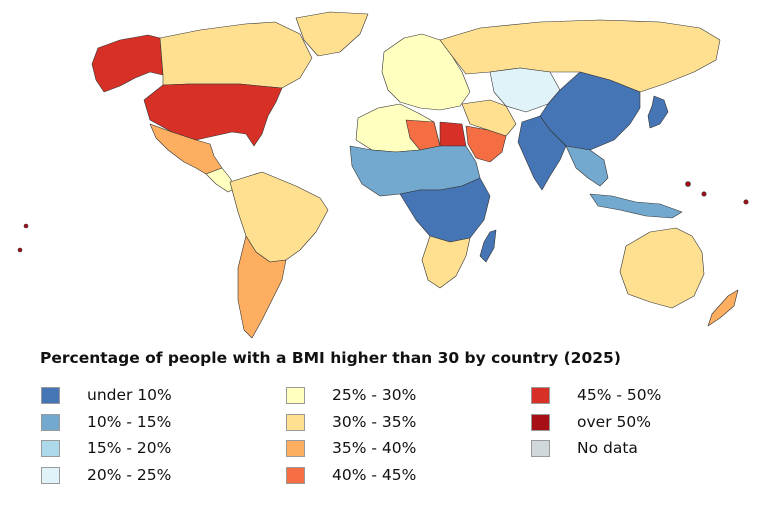 This screenshot has height=519, width=780. What do you see at coordinates (723, 308) in the screenshot?
I see `region-new-zealand` at bounding box center [723, 308].